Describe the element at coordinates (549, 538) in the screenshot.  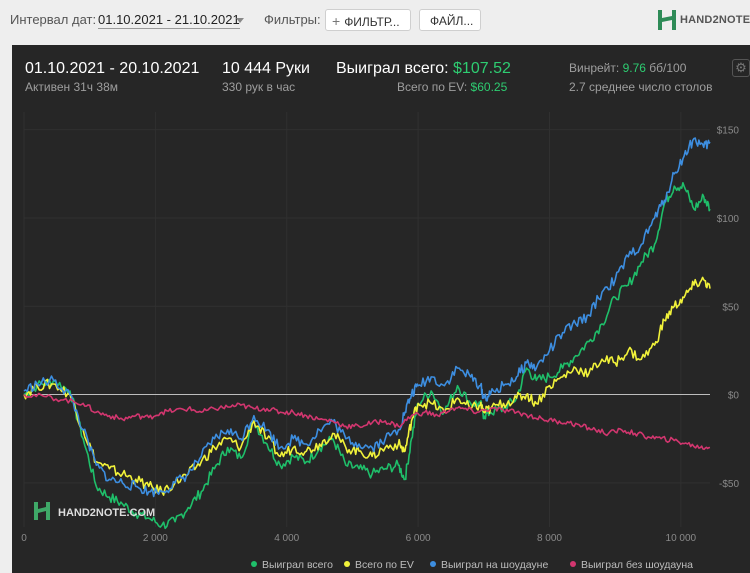
I see `x-tick-label: 8 000` at that location.